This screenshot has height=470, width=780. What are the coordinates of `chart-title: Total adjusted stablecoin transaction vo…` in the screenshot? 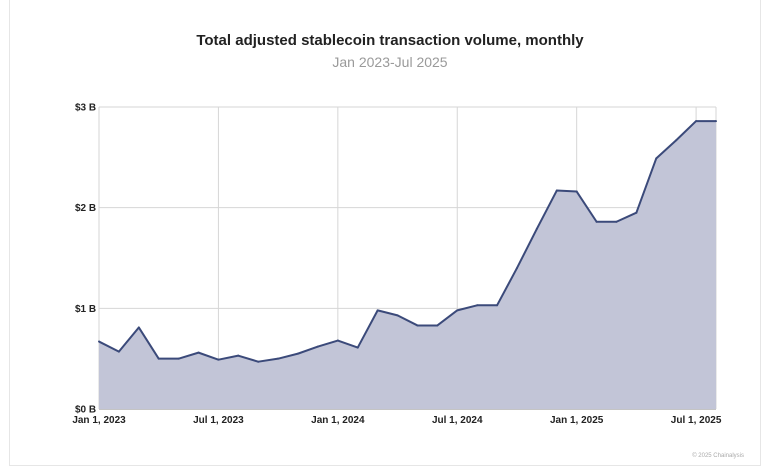 It's located at (390, 40).